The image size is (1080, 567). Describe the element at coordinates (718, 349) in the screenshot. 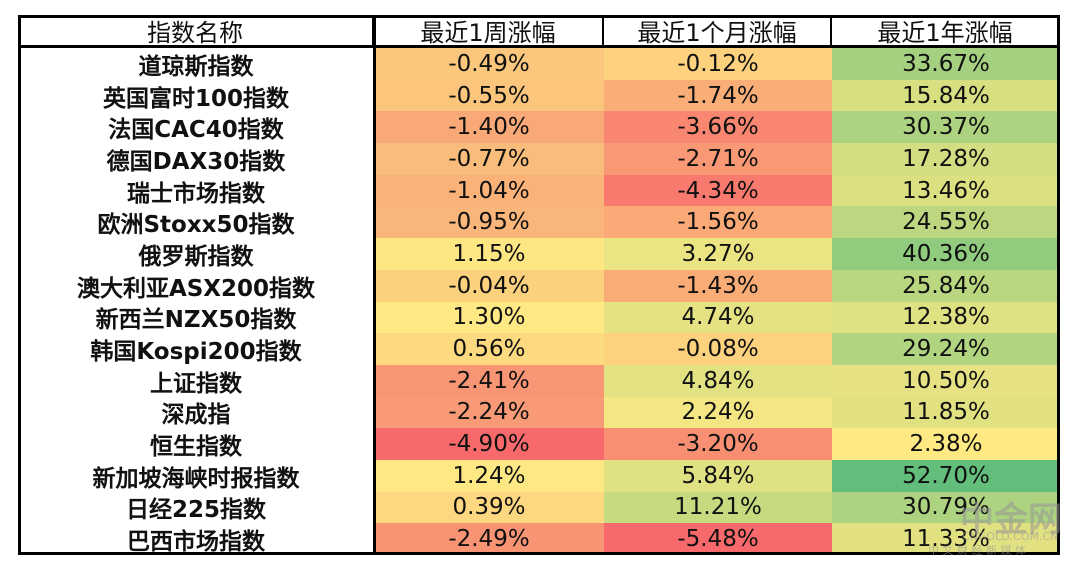

I see `change-cell: -0.08%` at that location.